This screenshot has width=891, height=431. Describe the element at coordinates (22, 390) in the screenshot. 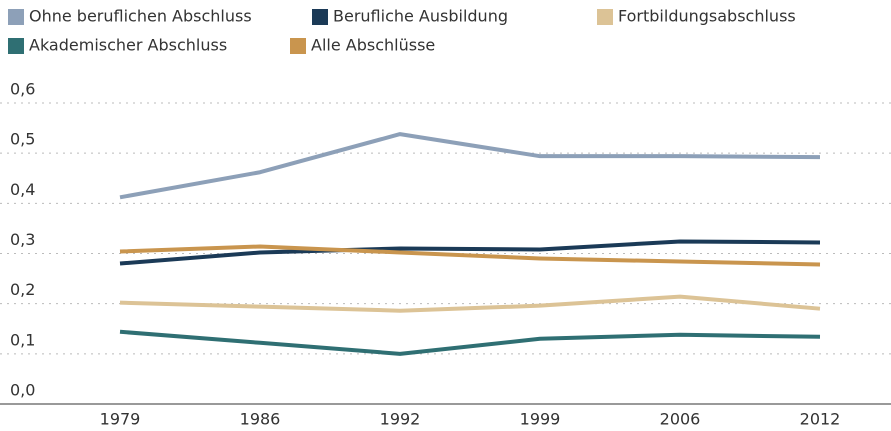

I see `y-tick-label: 0,0` at that location.